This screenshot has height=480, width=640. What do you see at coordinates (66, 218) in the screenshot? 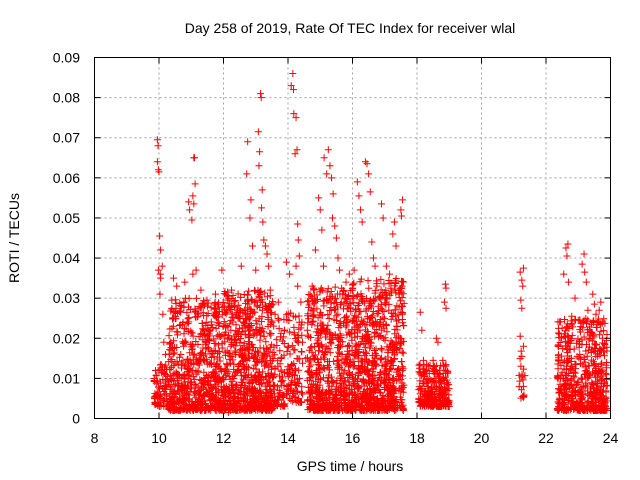
I see `y-tick-label: 0.05` at bounding box center [66, 218].